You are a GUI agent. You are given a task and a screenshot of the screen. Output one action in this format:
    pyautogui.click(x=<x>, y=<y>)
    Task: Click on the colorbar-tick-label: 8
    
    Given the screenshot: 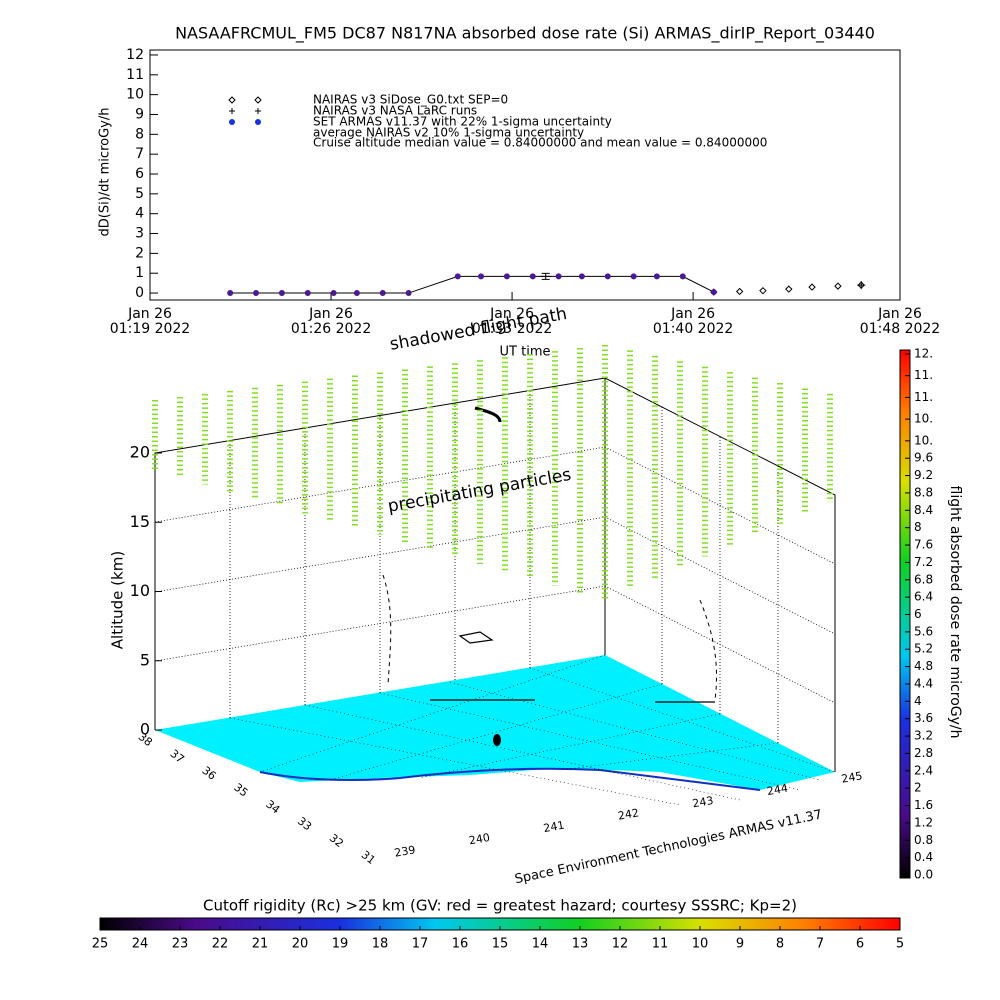 What is the action you would take?
    pyautogui.click(x=780, y=944)
    